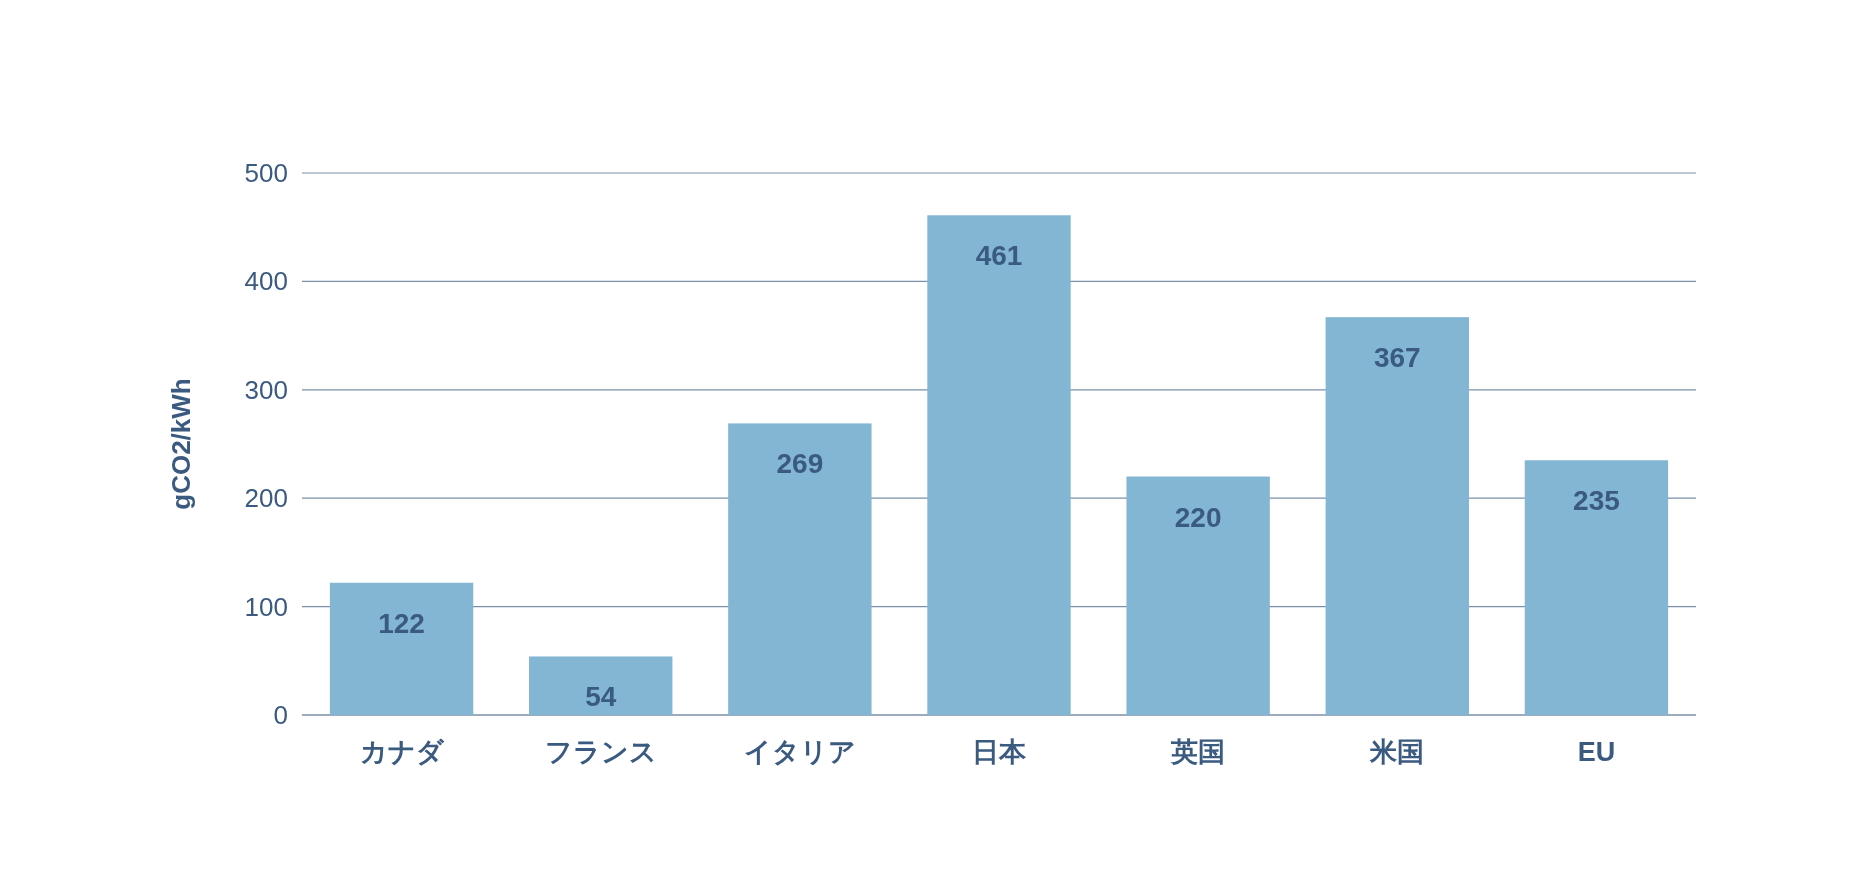 This screenshot has height=884, width=1856. Describe the element at coordinates (266, 389) in the screenshot. I see `y-tick-label: 300` at that location.